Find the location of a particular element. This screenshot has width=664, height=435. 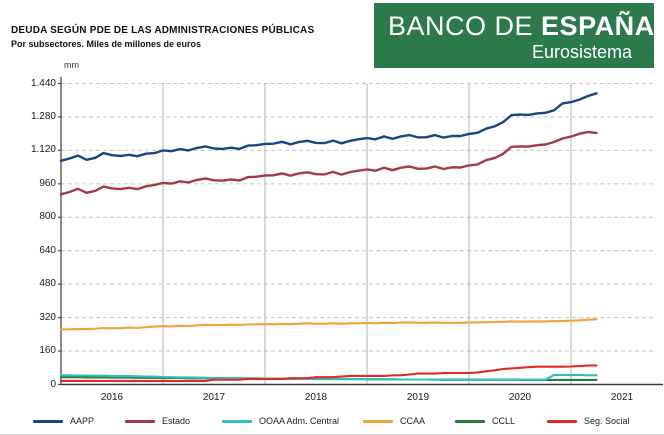

x-tick-label: 2016 is located at coordinates (112, 397).